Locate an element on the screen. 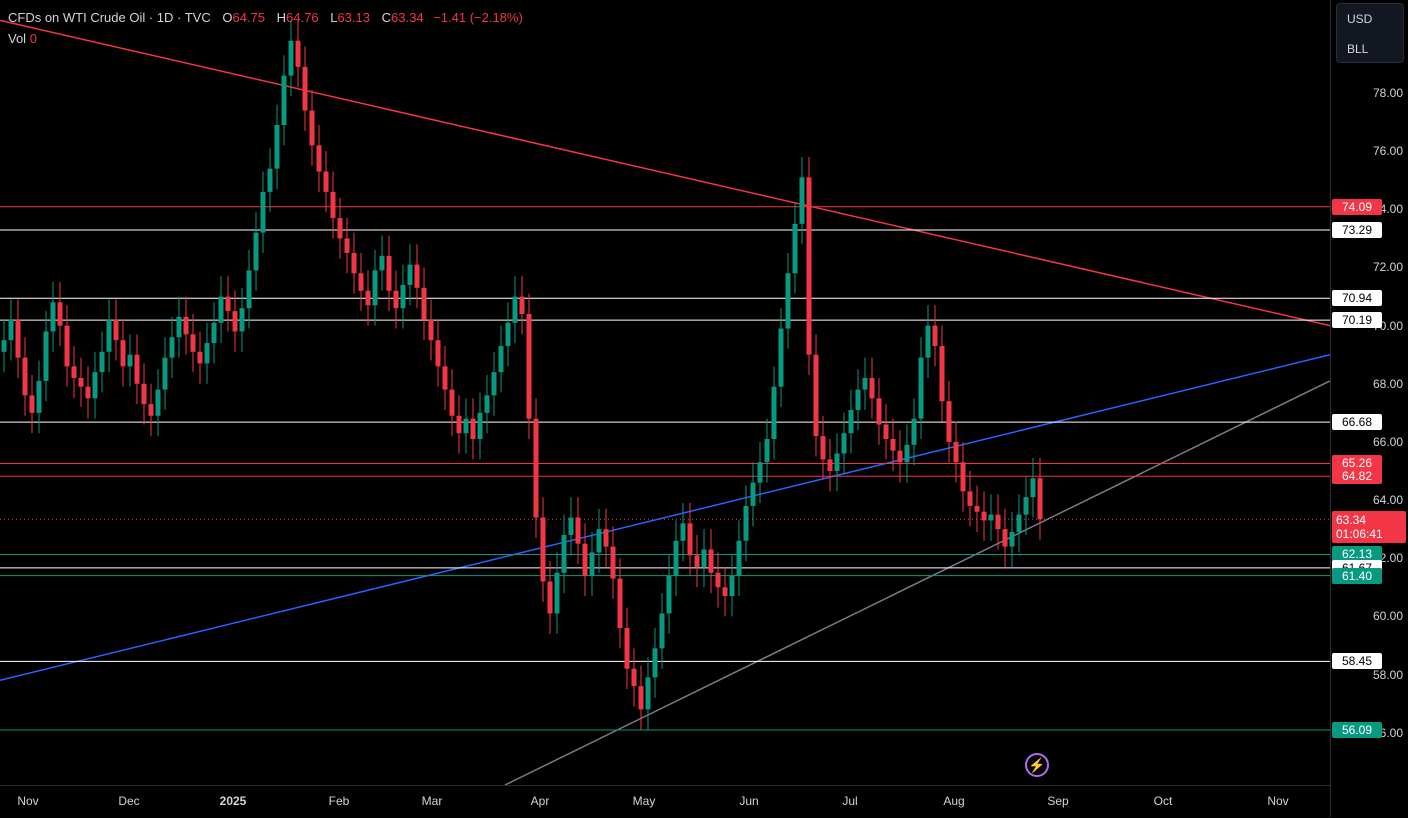  open-key: O is located at coordinates (227, 17).